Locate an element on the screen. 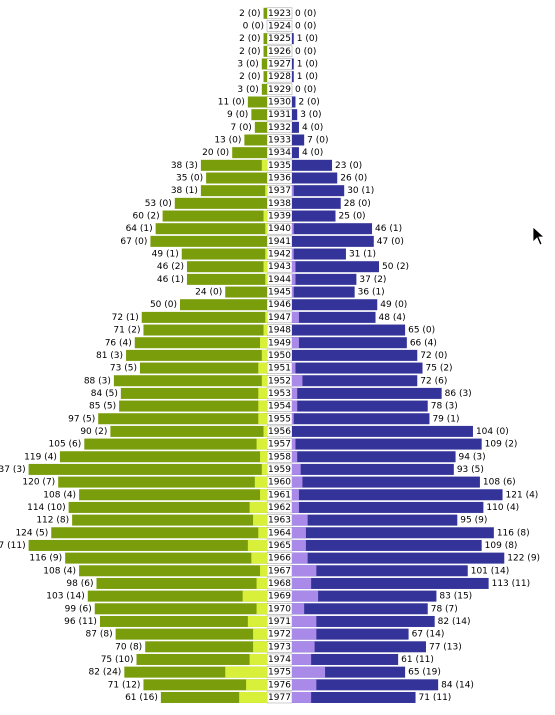 The image size is (555, 715). value-label: 7 (0) is located at coordinates (317, 141).